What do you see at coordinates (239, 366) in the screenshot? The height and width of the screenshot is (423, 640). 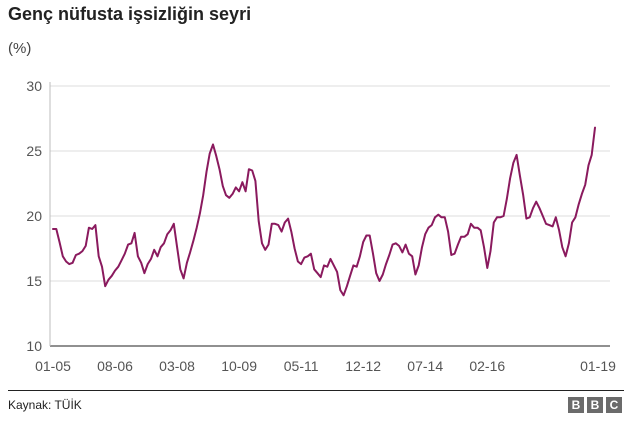 I see `x-tick-label: 10-09` at bounding box center [239, 366].